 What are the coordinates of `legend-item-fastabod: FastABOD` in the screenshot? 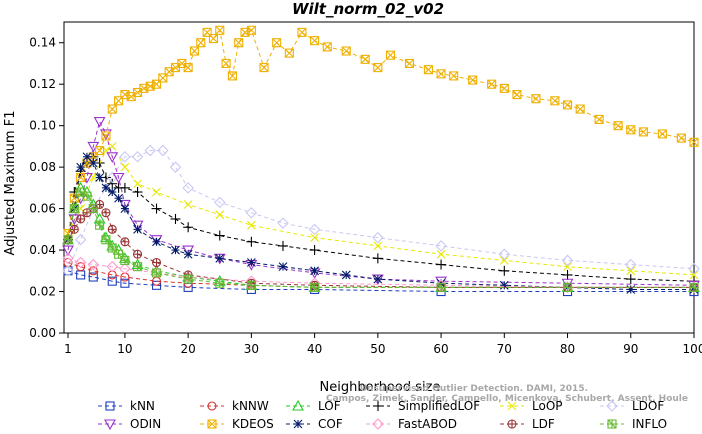 It's located at (411, 424).